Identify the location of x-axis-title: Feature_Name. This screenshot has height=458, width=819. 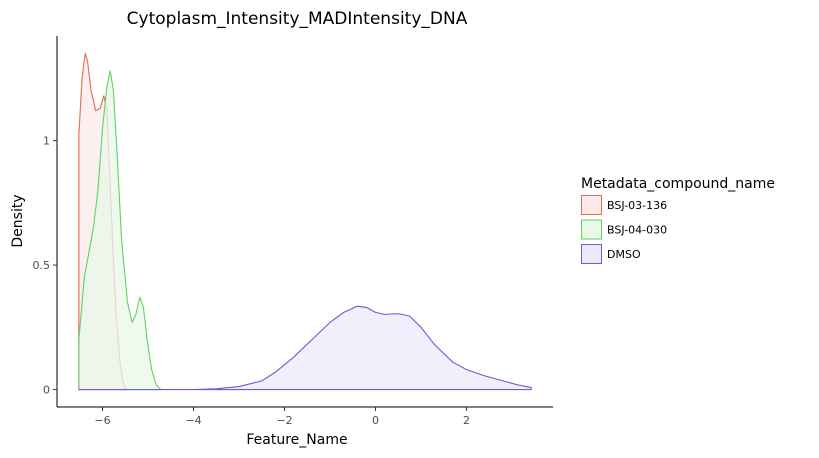
(296, 440).